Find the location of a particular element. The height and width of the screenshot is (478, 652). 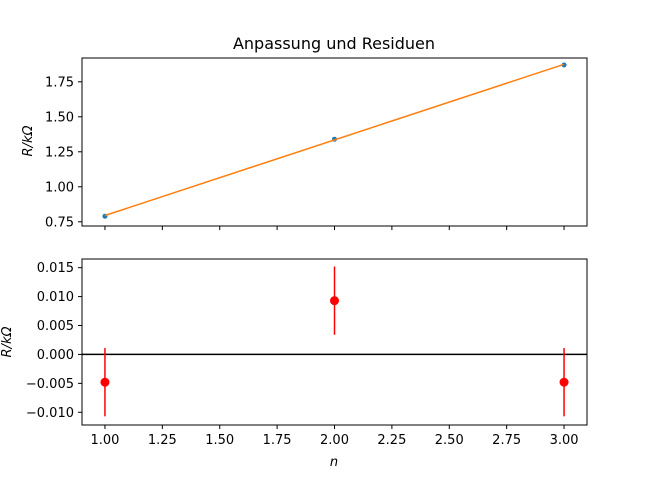

residual-y-tick-label: −0.010 is located at coordinates (50, 413).